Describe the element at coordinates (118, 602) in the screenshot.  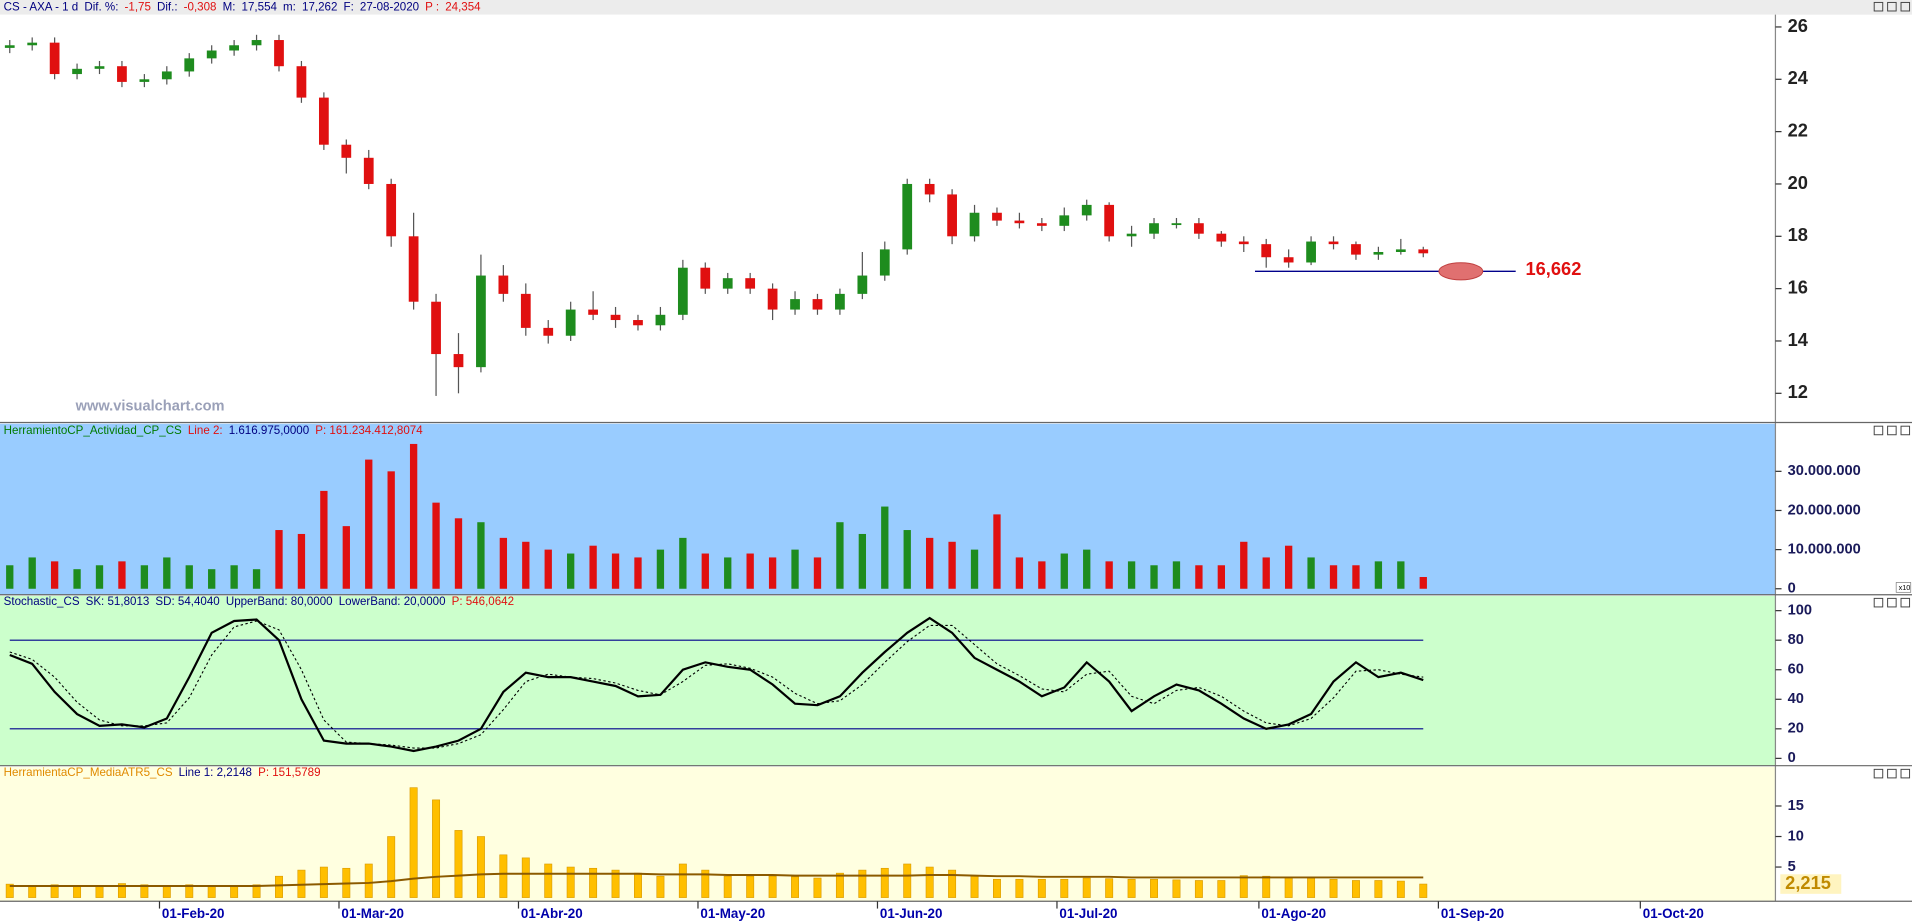
I see `panel-header: SK: 51,8013` at that location.